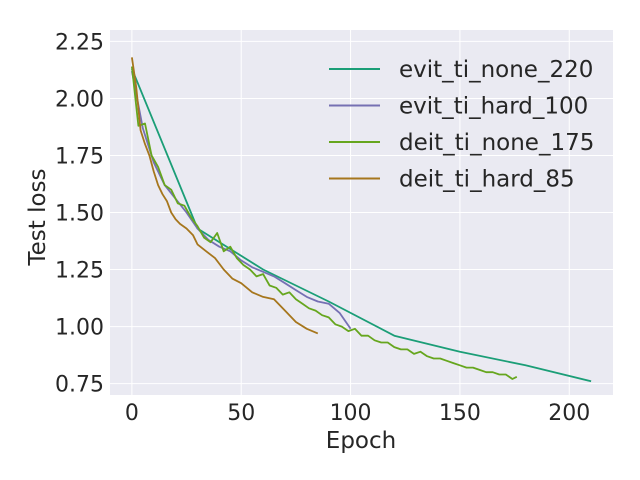 This screenshot has height=480, width=640. Describe the element at coordinates (460, 413) in the screenshot. I see `x-tick-label: 150` at that location.